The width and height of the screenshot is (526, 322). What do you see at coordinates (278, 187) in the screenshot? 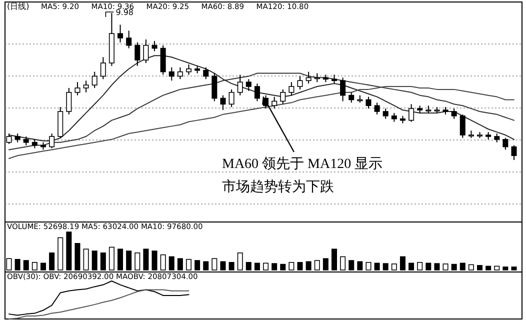
I see `text: 市场趋势转为下跌` at bounding box center [278, 187].